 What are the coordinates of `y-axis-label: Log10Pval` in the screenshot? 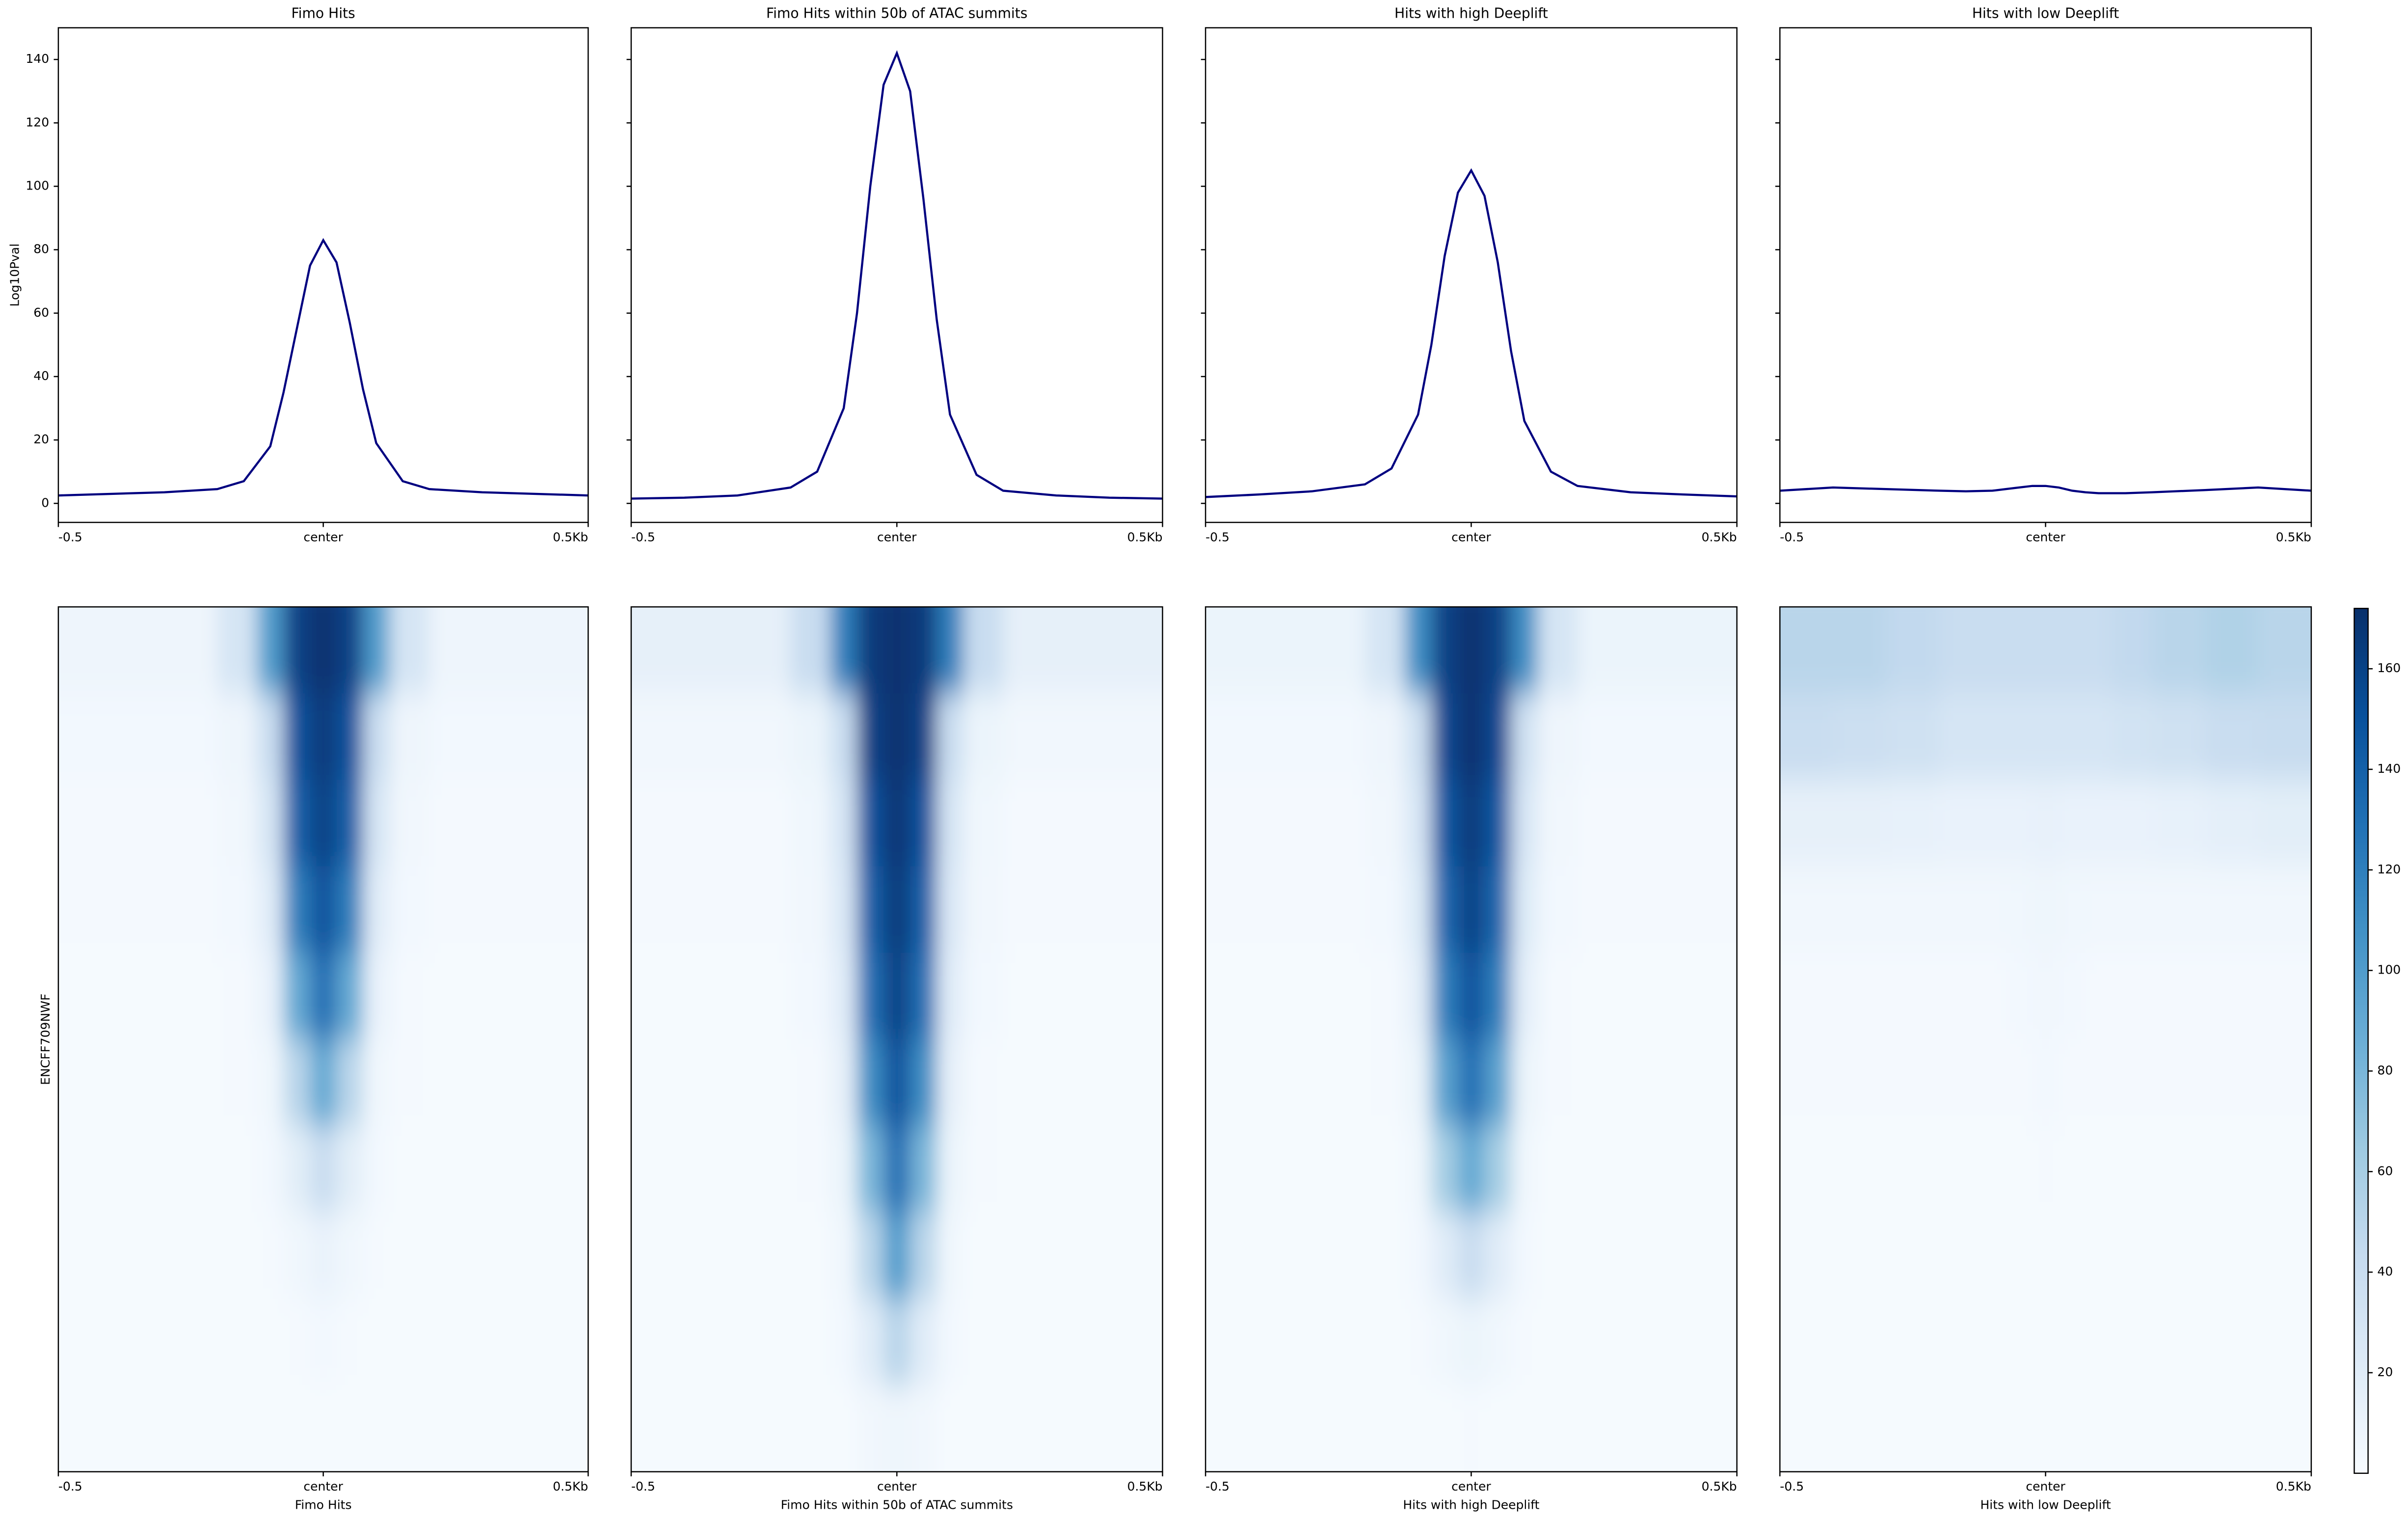 It's located at (14, 275).